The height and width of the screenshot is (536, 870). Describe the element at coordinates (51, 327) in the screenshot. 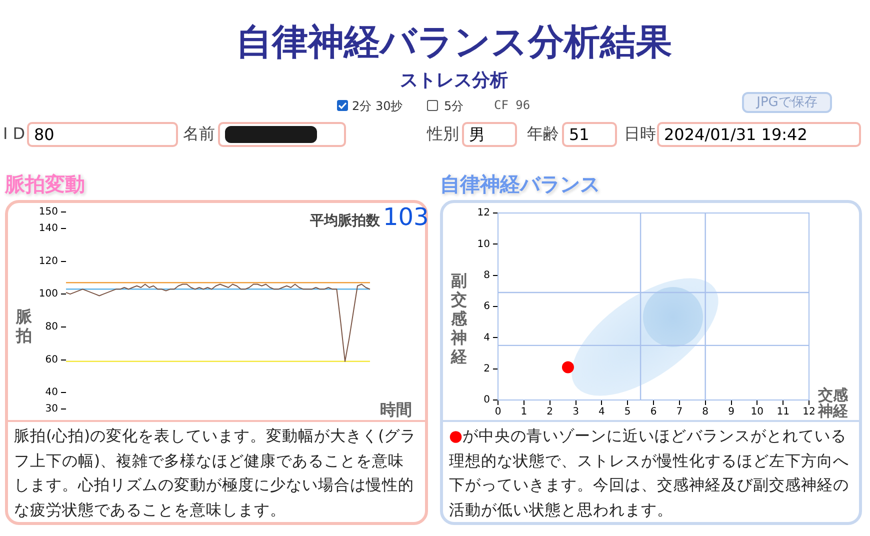

I see `y-tick-label: 80` at that location.